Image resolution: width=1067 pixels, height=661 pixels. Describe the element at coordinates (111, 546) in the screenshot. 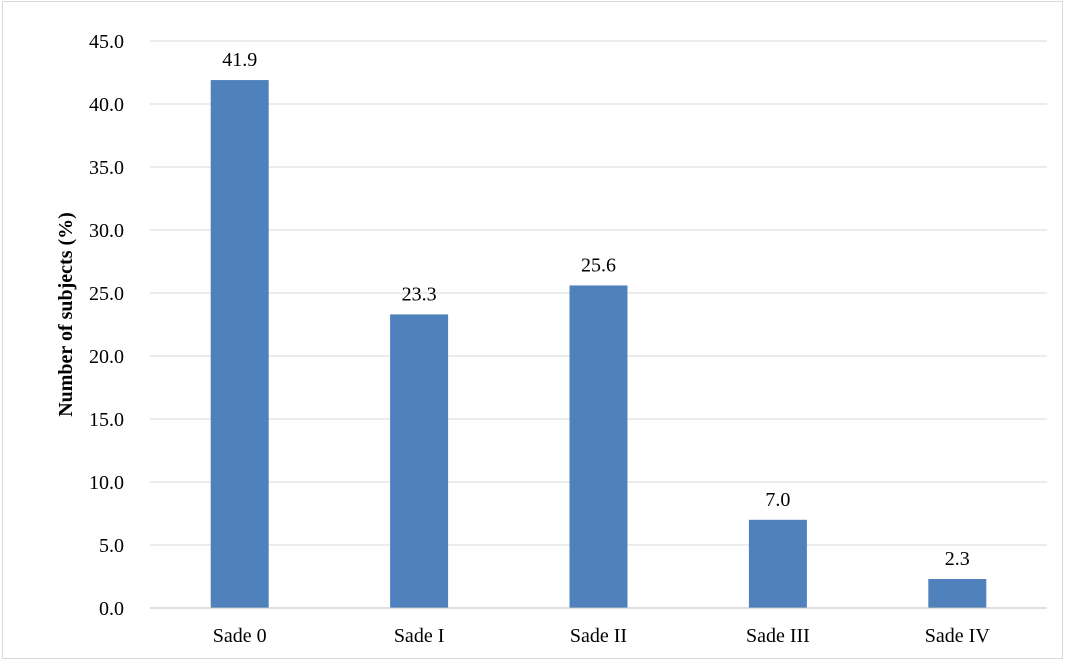

I see `y-tick-label: 5.0` at that location.